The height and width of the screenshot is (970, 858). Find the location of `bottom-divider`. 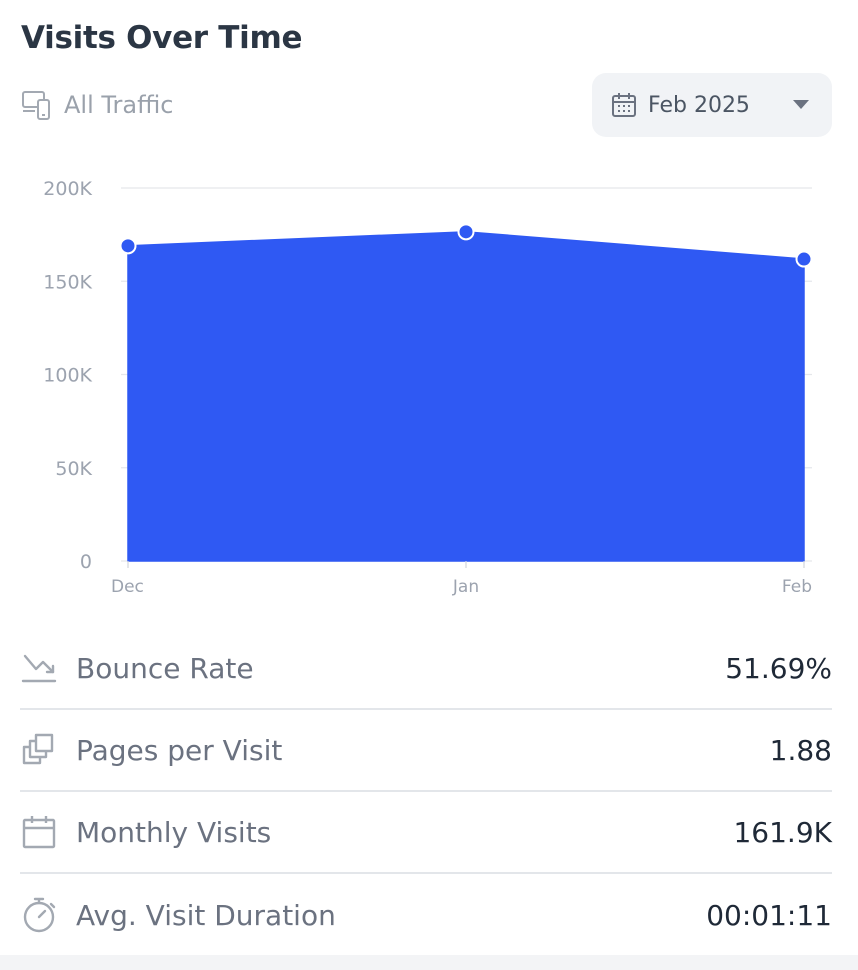

bottom-divider is located at coordinates (429, 962).